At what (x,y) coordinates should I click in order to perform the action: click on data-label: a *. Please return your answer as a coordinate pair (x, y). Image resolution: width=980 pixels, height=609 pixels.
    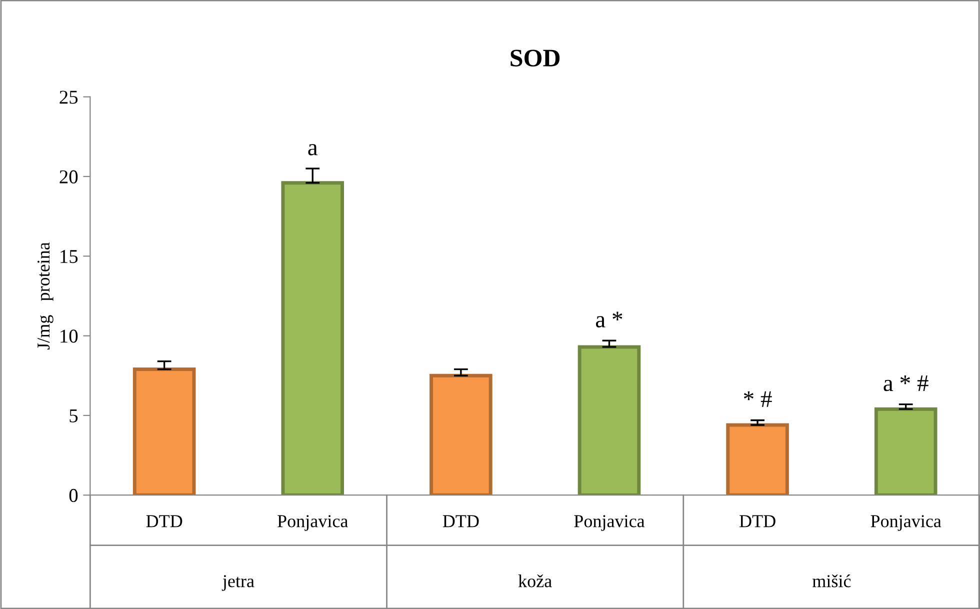
    Looking at the image, I should click on (609, 320).